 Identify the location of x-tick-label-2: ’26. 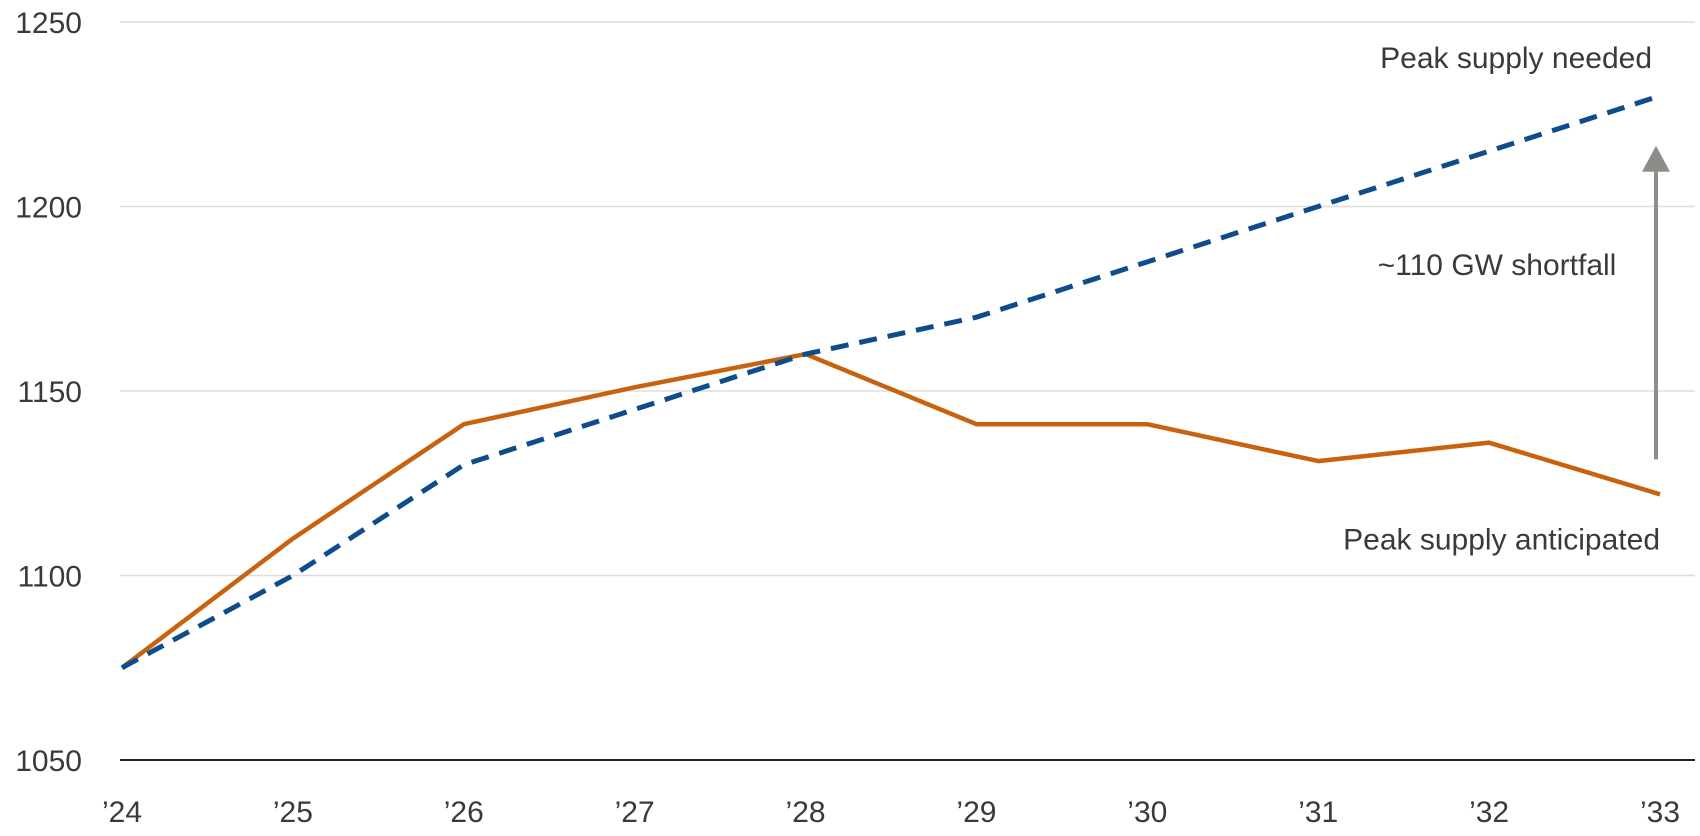
(464, 812).